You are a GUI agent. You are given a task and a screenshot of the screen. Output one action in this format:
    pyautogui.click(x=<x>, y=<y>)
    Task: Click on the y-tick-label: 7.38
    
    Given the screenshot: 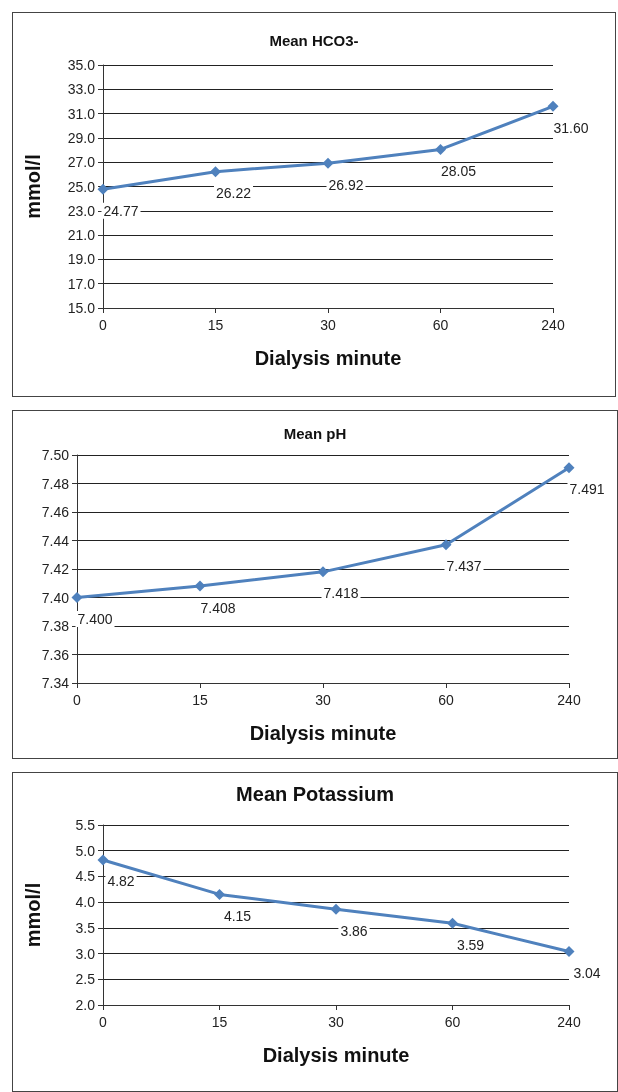 What is the action you would take?
    pyautogui.click(x=55, y=626)
    